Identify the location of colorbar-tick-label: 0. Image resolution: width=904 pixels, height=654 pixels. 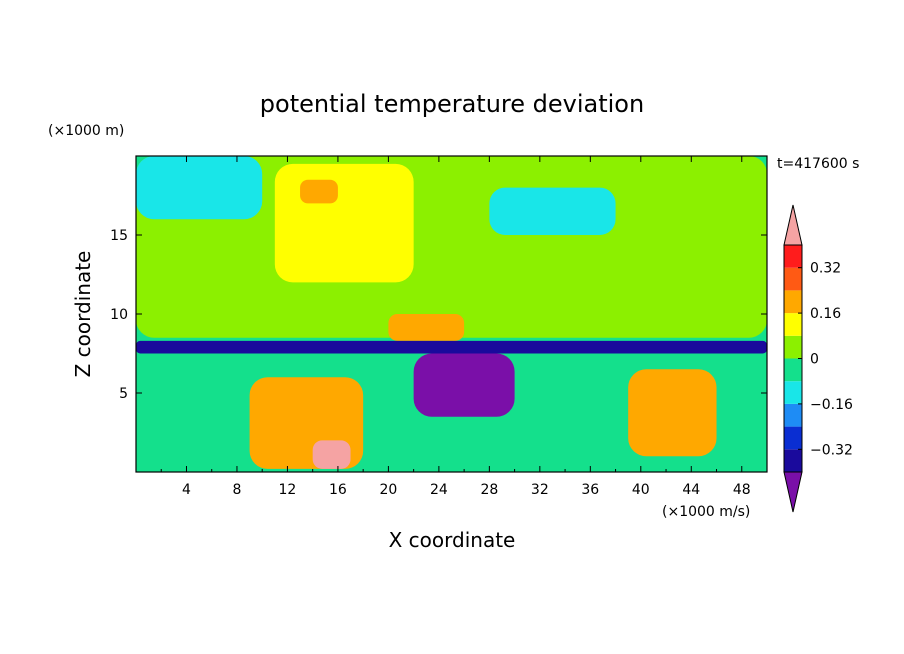
(814, 360).